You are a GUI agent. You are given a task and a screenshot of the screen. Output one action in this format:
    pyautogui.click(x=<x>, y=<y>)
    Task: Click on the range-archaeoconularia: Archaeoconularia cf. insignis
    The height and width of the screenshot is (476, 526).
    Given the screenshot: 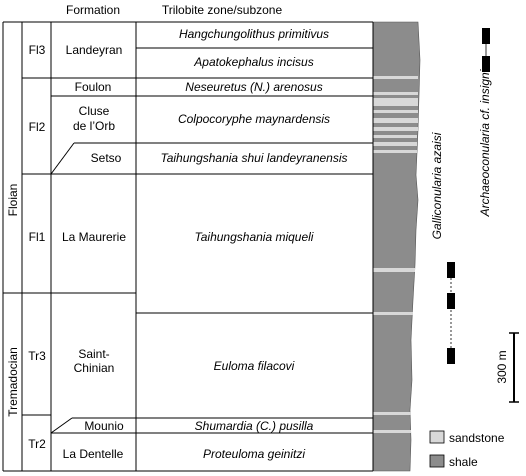 What is the action you would take?
    pyautogui.click(x=485, y=122)
    